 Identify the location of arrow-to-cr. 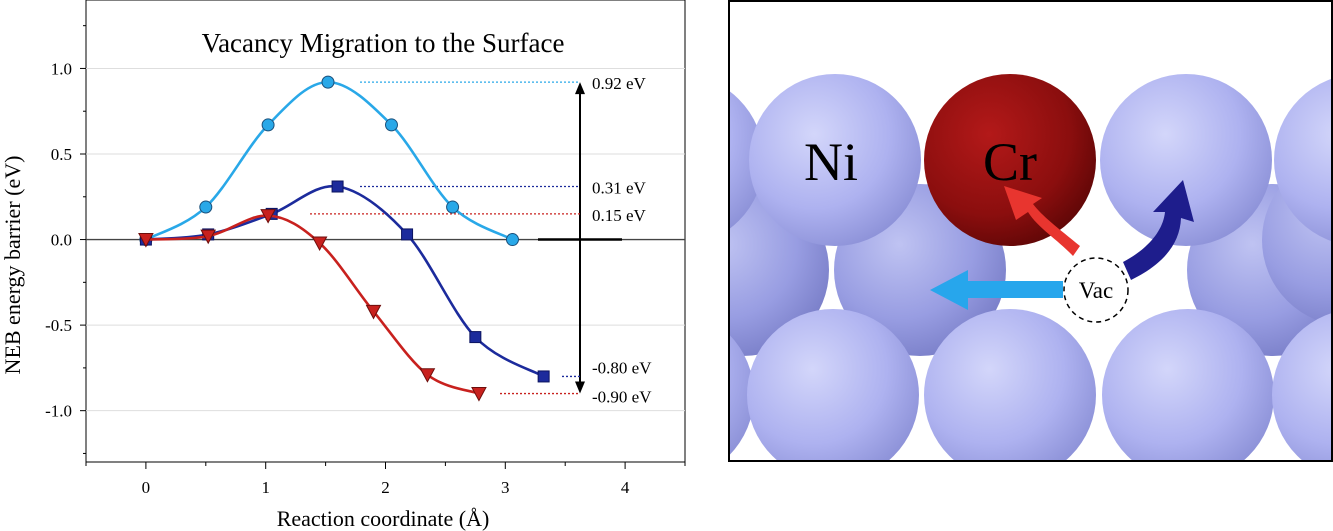
(1042, 221).